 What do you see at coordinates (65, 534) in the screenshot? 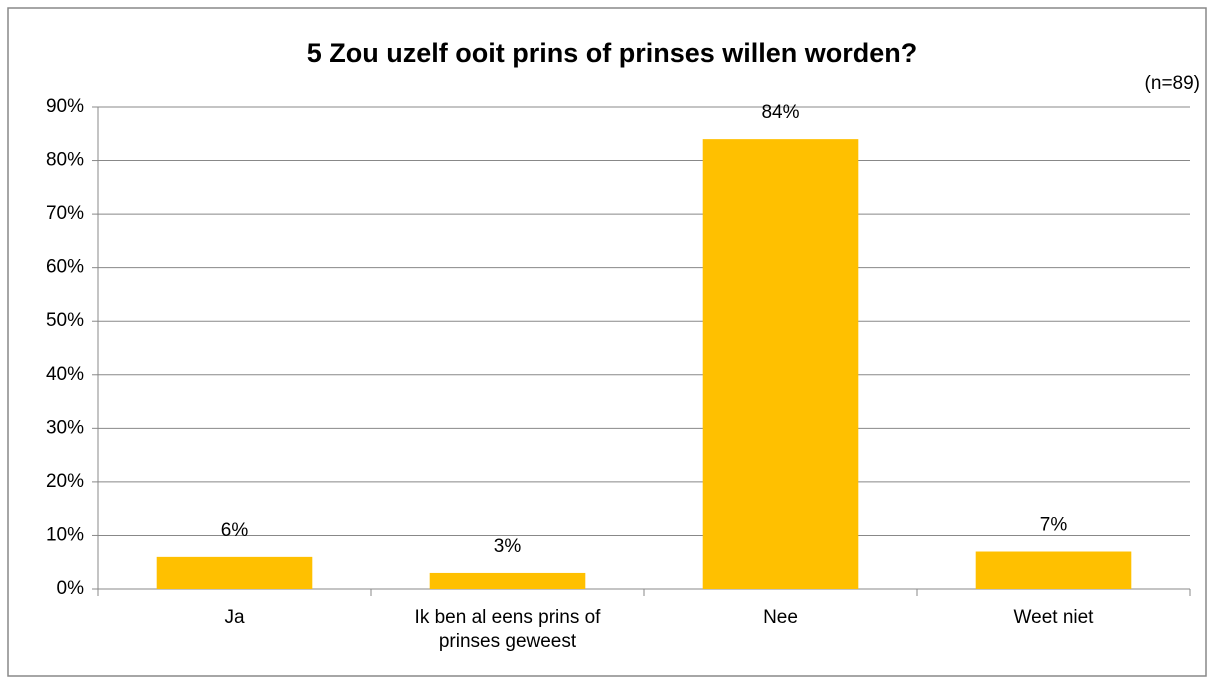
I see `y-tick-label: 10%` at bounding box center [65, 534].